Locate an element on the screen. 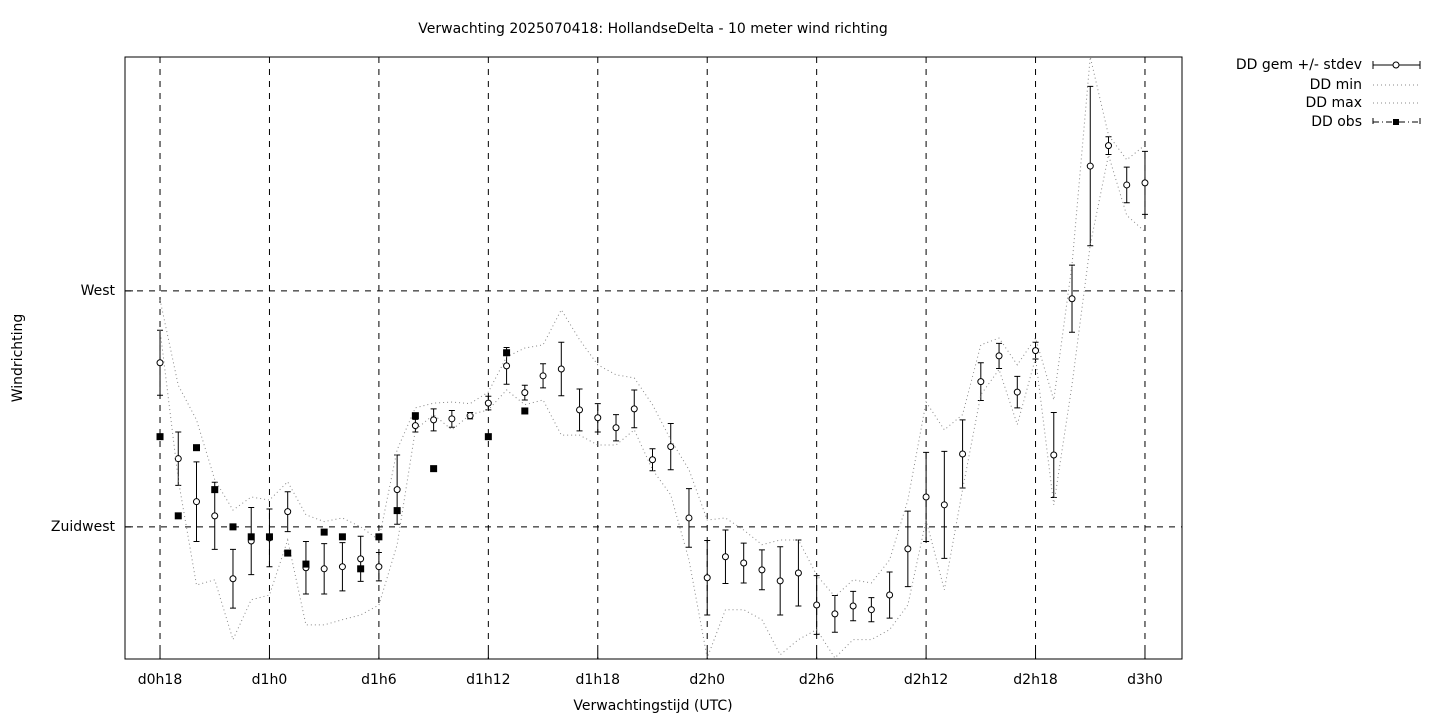 The width and height of the screenshot is (1440, 720). legend-label: DD max is located at coordinates (1333, 103).